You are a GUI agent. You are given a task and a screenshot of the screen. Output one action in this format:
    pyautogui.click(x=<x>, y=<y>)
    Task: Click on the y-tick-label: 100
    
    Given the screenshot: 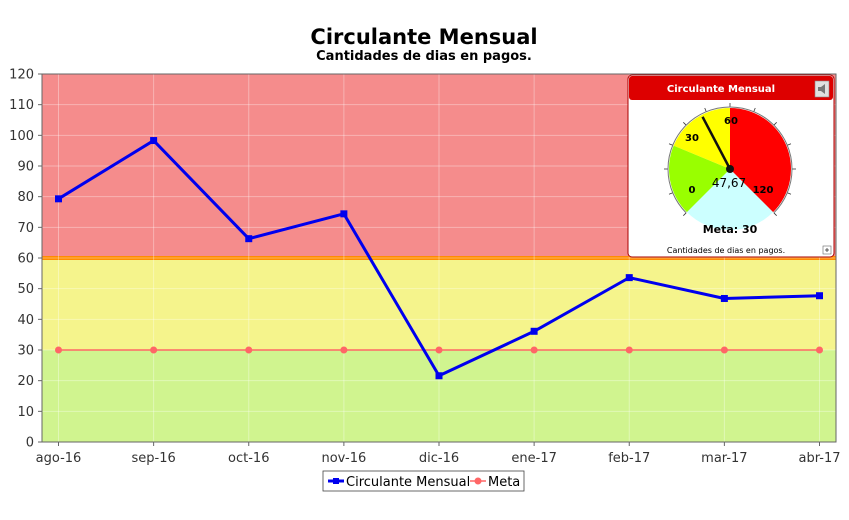 What is the action you would take?
    pyautogui.click(x=21, y=136)
    